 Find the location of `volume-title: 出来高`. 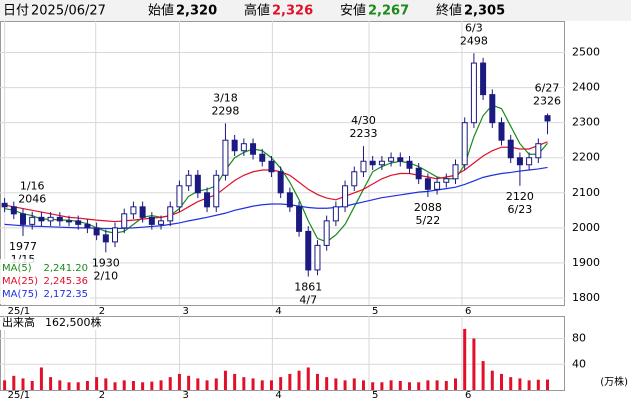

volume-title: 出来高 is located at coordinates (18, 322).